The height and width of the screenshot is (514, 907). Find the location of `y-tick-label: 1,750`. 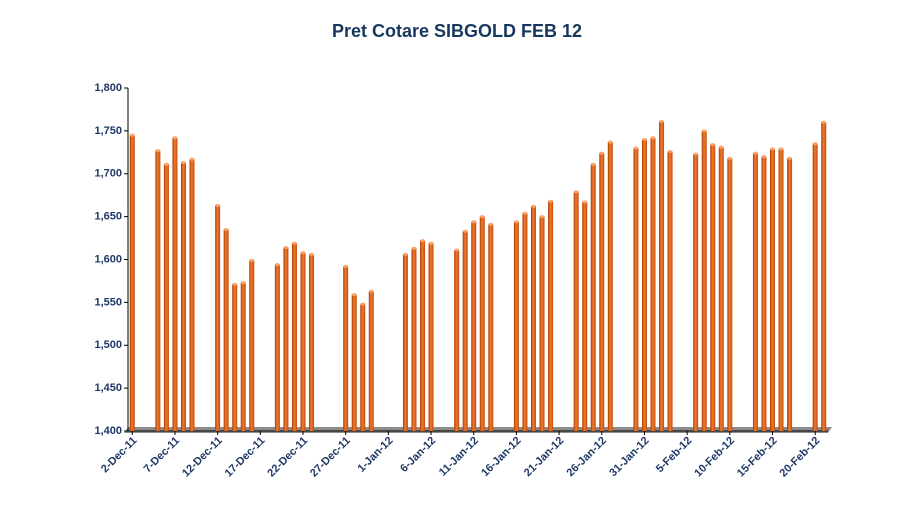

y-tick-label: 1,750 is located at coordinates (108, 131).